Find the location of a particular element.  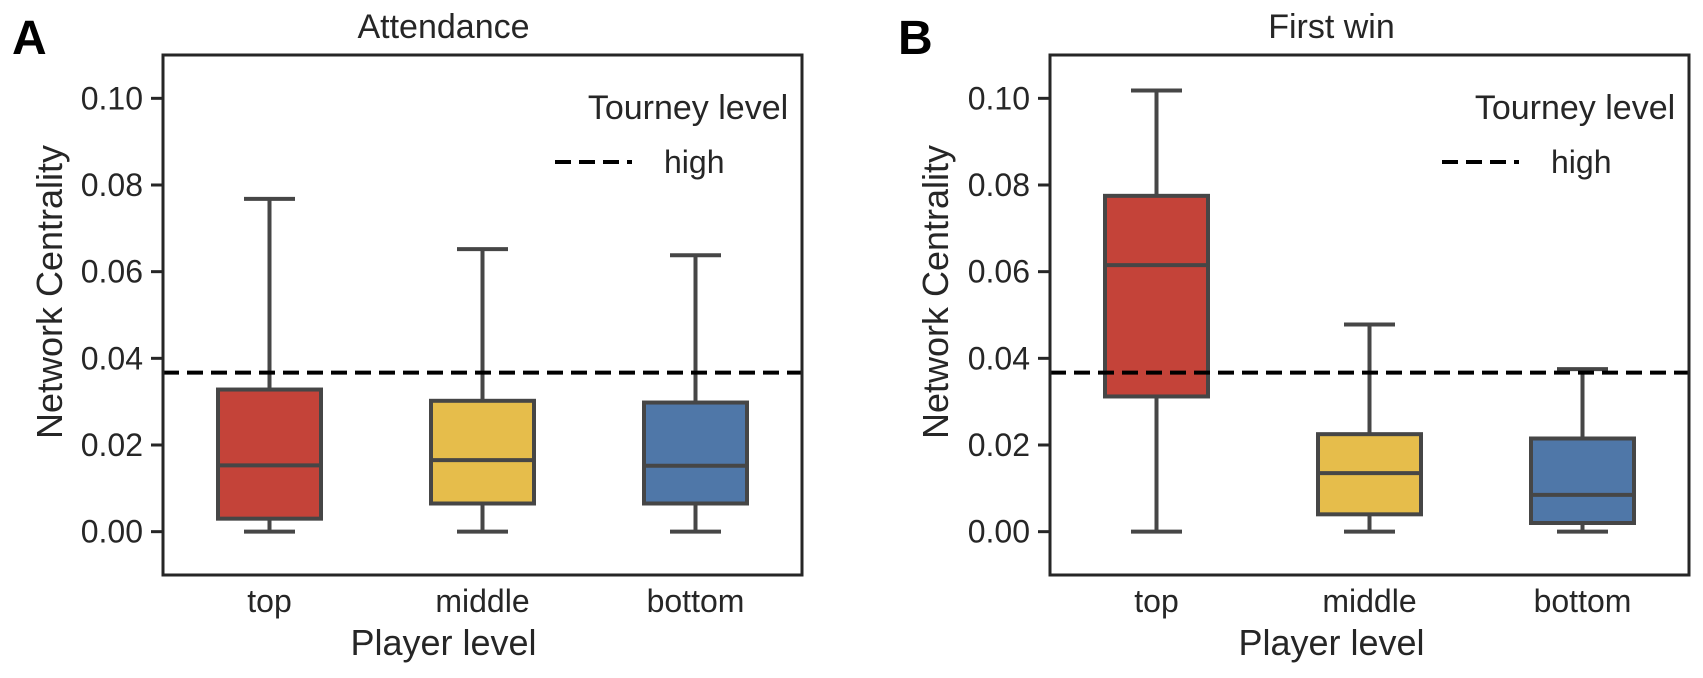

chart-title: Attendance is located at coordinates (443, 27).